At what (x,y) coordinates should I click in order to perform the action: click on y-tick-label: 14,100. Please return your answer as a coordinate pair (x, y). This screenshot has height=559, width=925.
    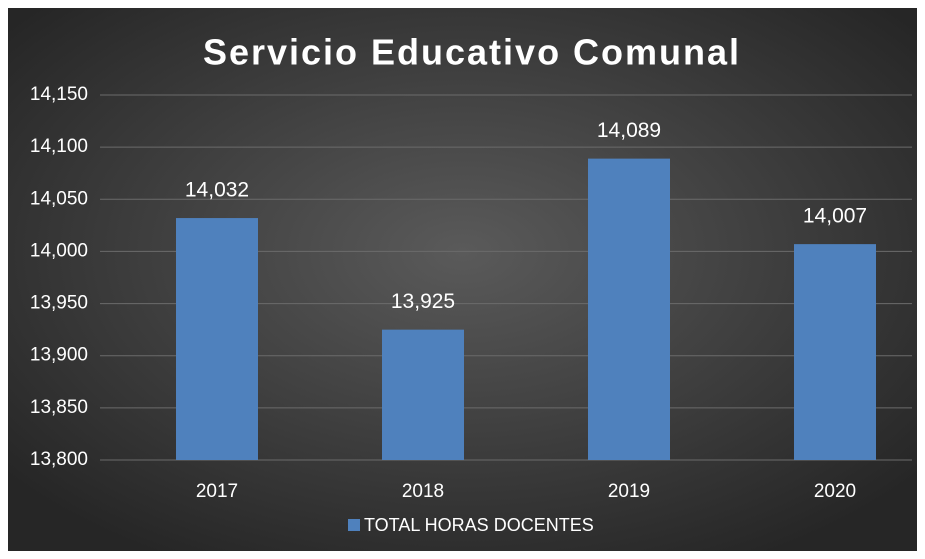
    Looking at the image, I should click on (59, 146).